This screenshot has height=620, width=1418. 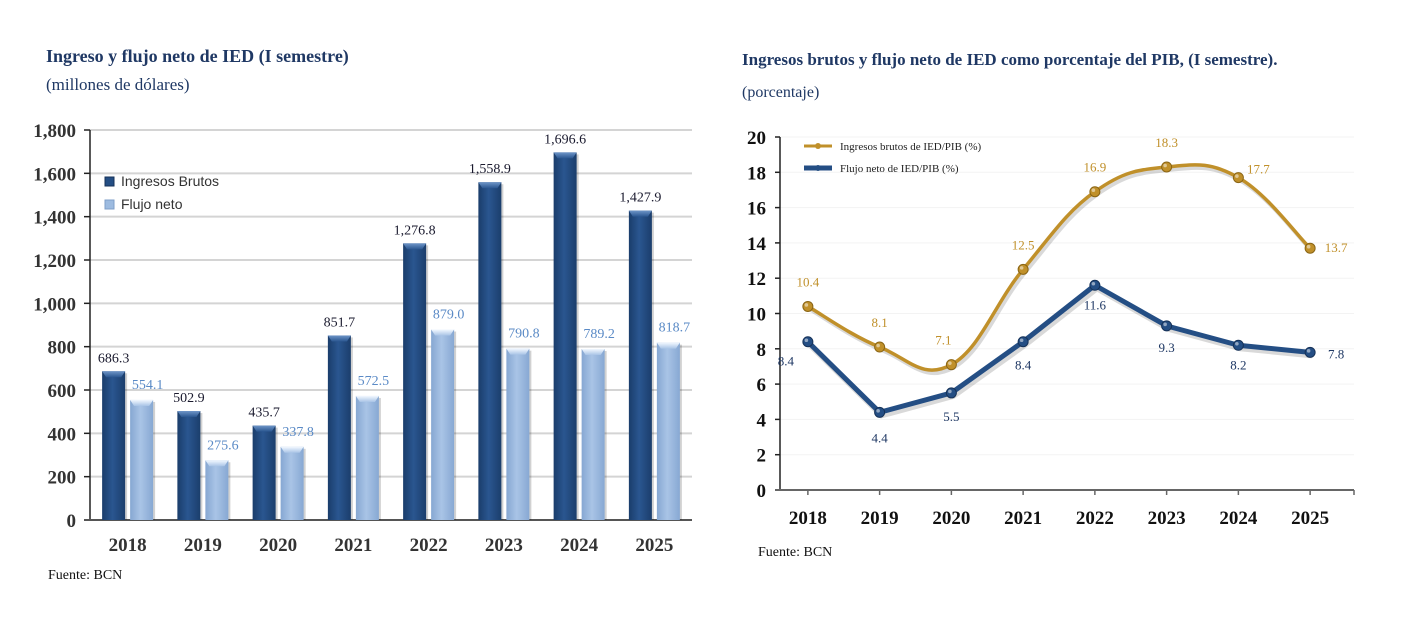 What do you see at coordinates (264, 413) in the screenshot?
I see `data-label: 435.7` at bounding box center [264, 413].